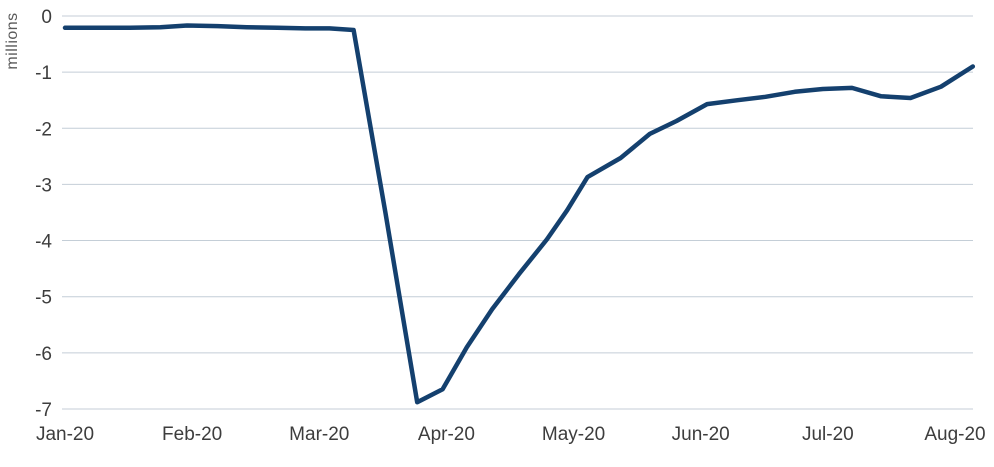 The image size is (994, 467). What do you see at coordinates (446, 434) in the screenshot?
I see `x-tick-label: Apr-20` at bounding box center [446, 434].